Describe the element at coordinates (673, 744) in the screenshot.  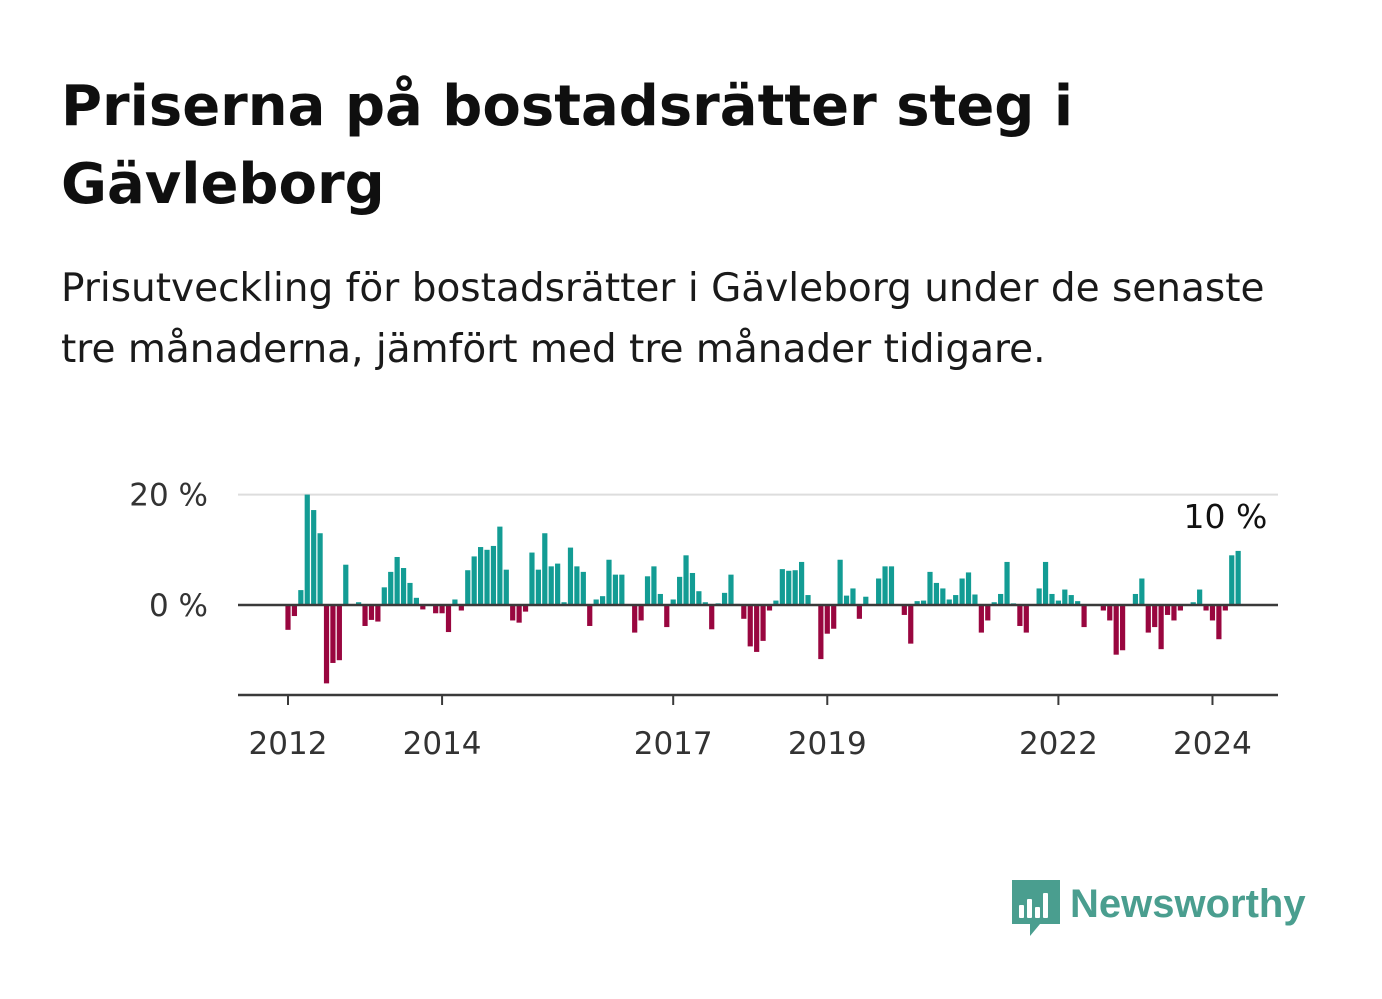
I see `x-tick-label: 2017` at that location.